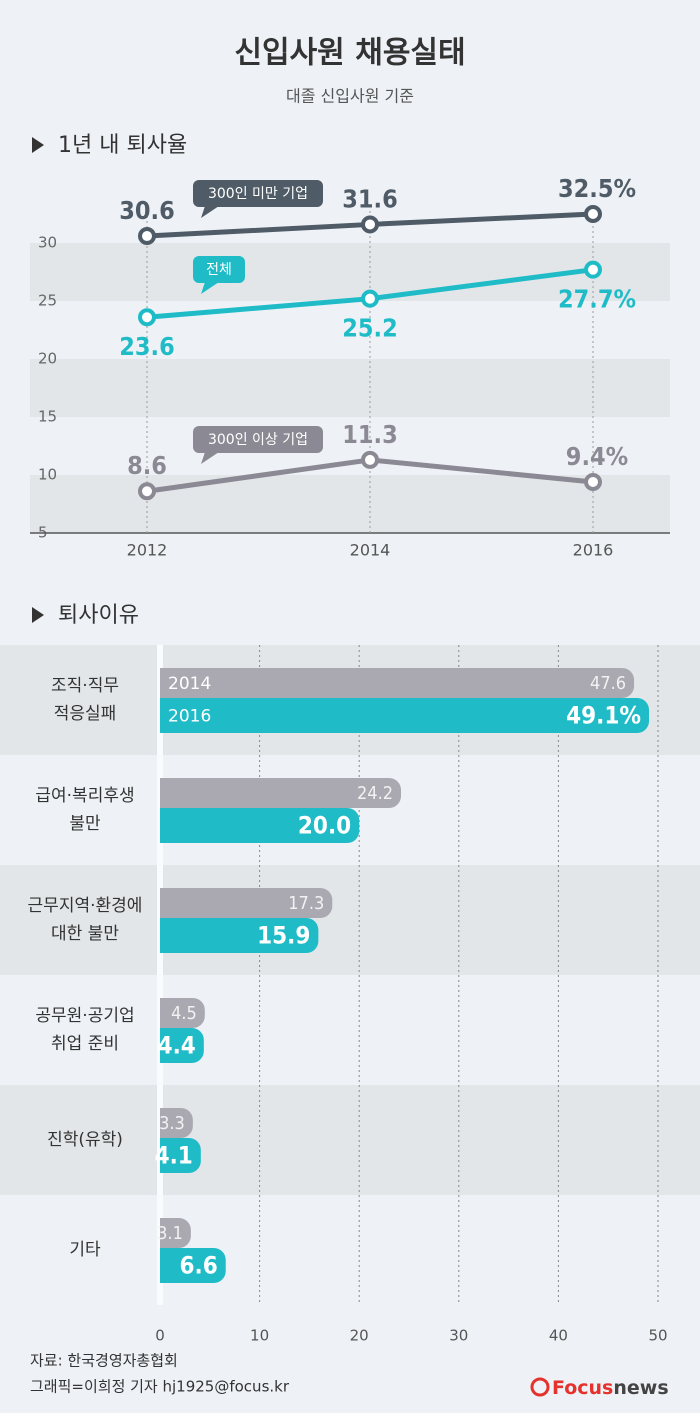 This screenshot has height=1413, width=700. I want to click on x-tick-label: 0, so click(160, 1336).